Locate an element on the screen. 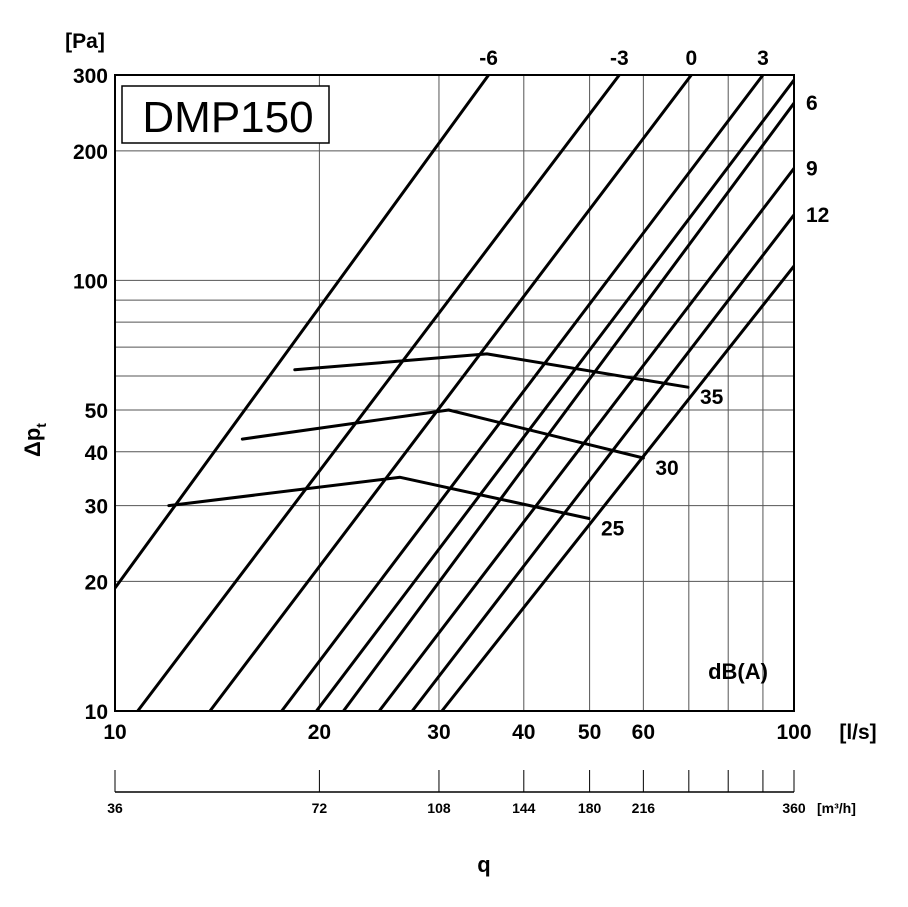 This screenshot has height=907, width=908. x-tick-label: 100 is located at coordinates (793, 732).